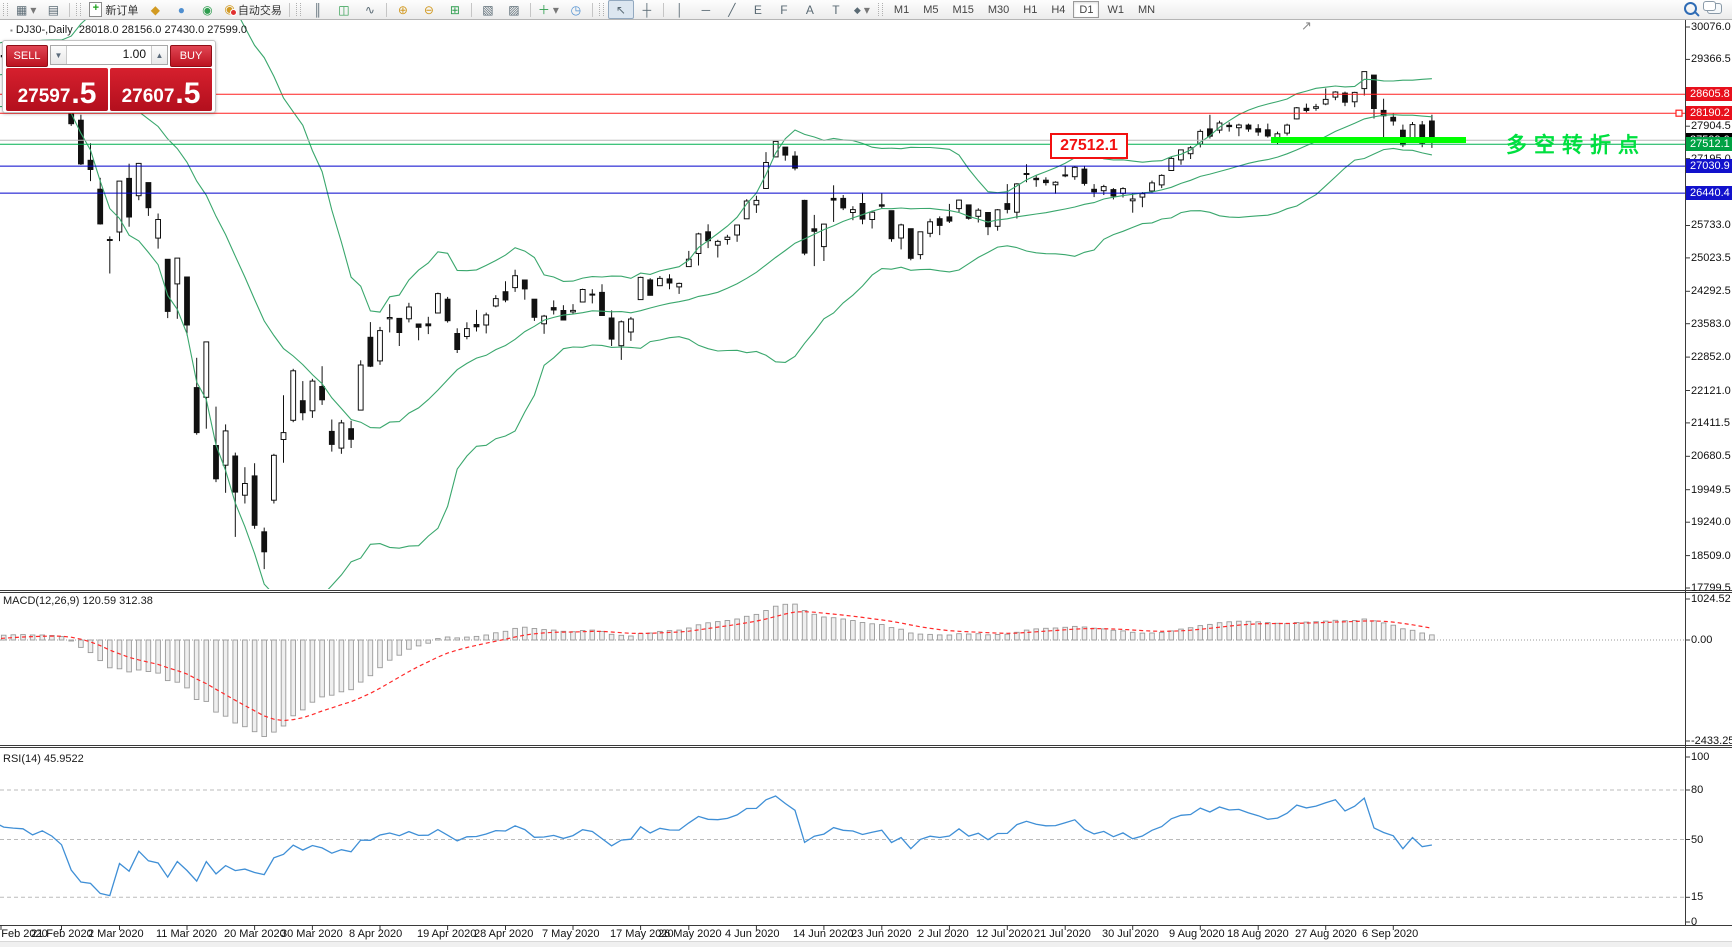  I want to click on time-axis-label: 6 Sep 2020, so click(1390, 934).